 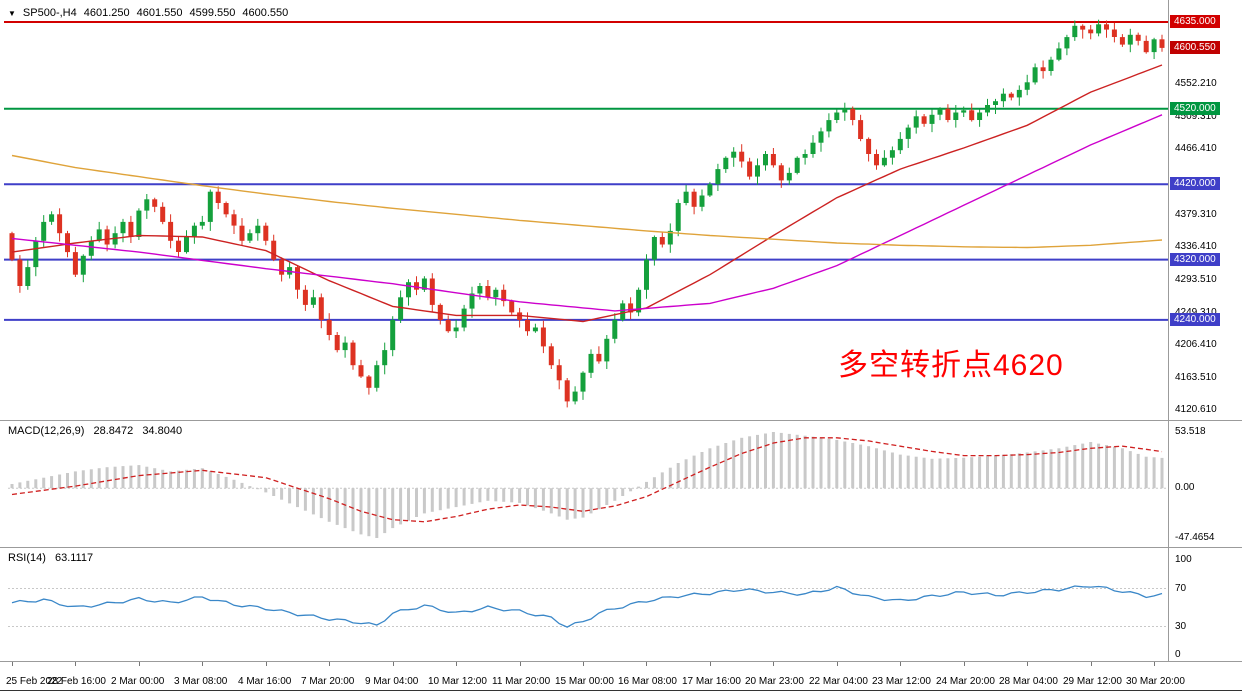 I want to click on price-axis-border, so click(x=1168, y=330).